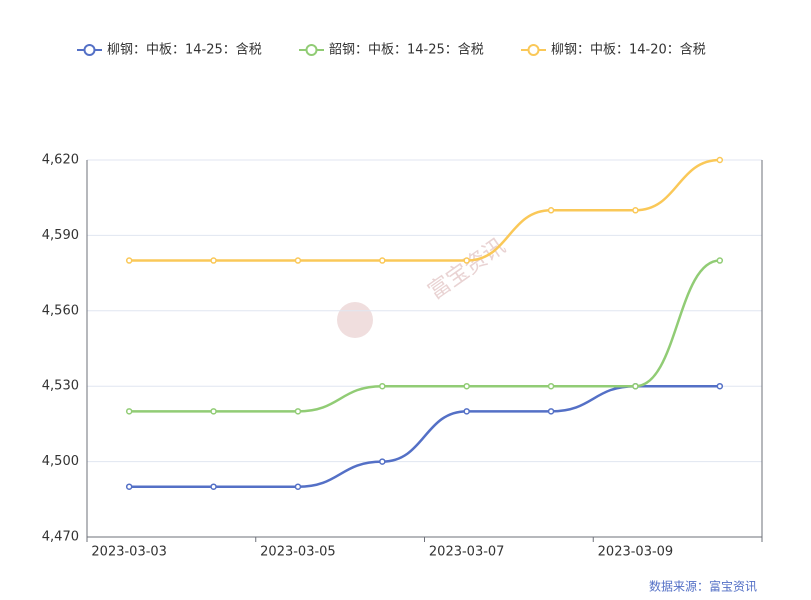  What do you see at coordinates (628, 50) in the screenshot?
I see `legend-label: 柳钢：中板：14-20：含税` at bounding box center [628, 50].